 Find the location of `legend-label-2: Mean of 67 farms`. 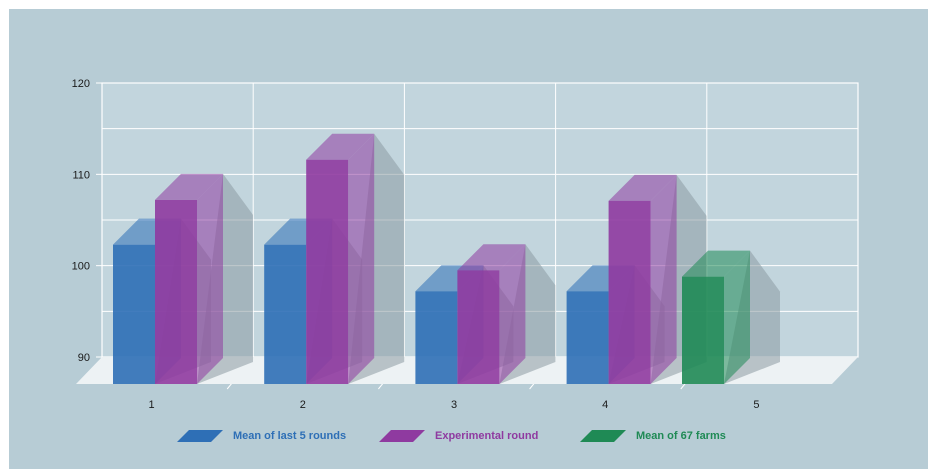

legend-label-2: Mean of 67 farms is located at coordinates (681, 436).